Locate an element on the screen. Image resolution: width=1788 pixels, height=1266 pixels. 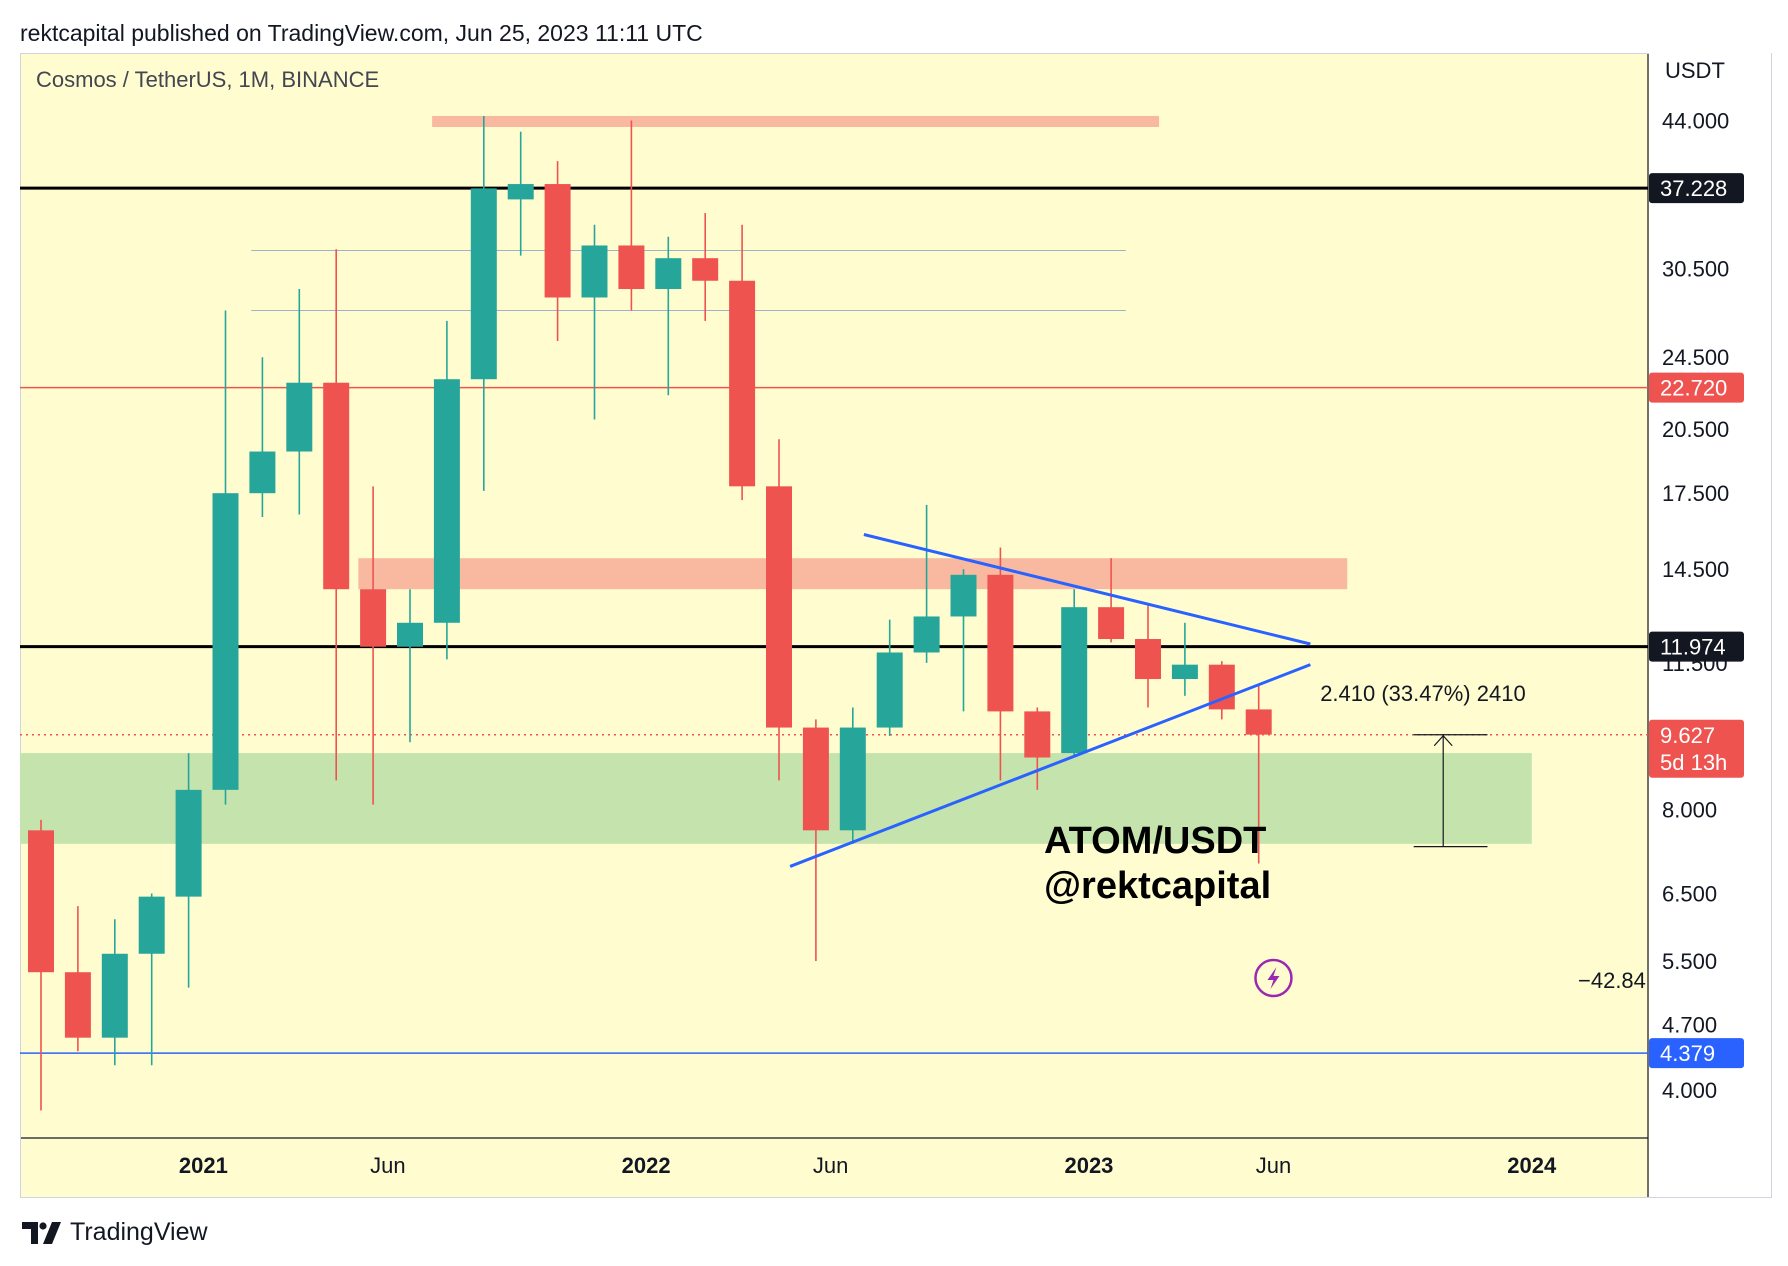
bottom-right-label: −42.84 is located at coordinates (1612, 980).